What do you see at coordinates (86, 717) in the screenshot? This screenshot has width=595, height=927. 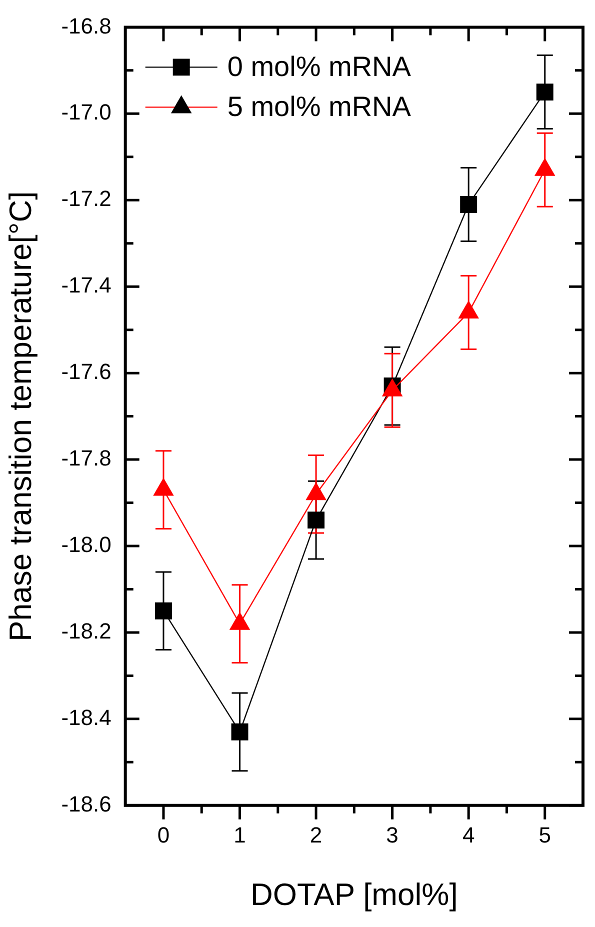 I see `y-tick-label: -18.4` at bounding box center [86, 717].